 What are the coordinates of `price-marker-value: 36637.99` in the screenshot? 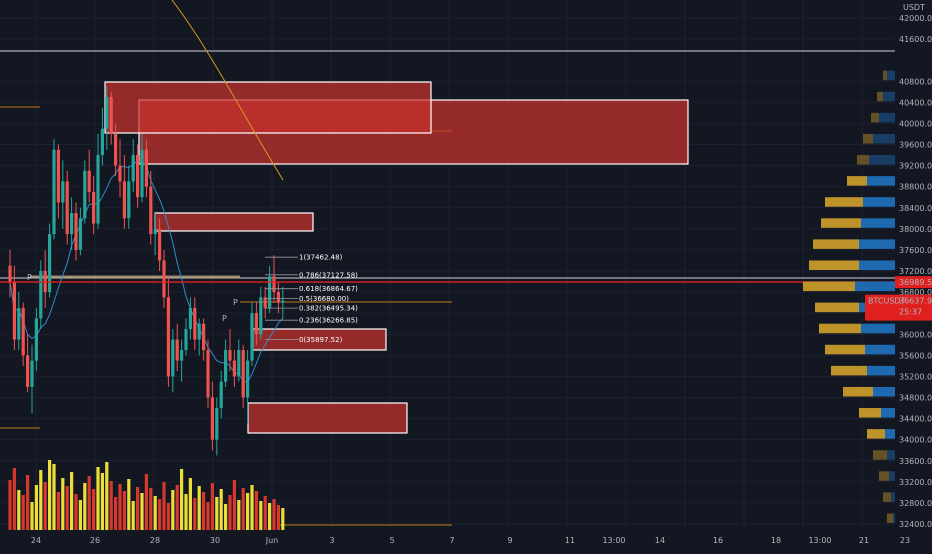 It's located at (915, 301).